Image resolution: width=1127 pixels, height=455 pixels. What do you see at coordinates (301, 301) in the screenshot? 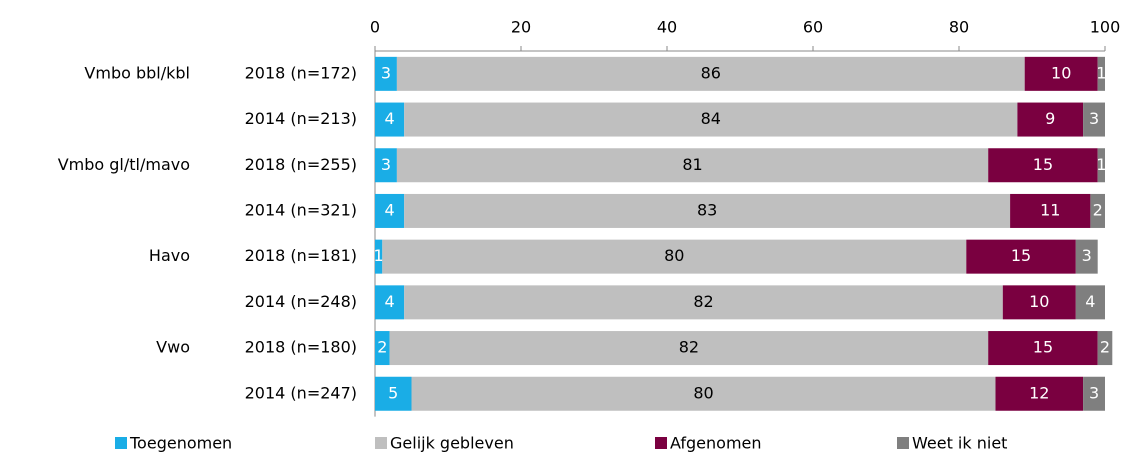
I see `row-label: 2014 (n=248)` at bounding box center [301, 301].